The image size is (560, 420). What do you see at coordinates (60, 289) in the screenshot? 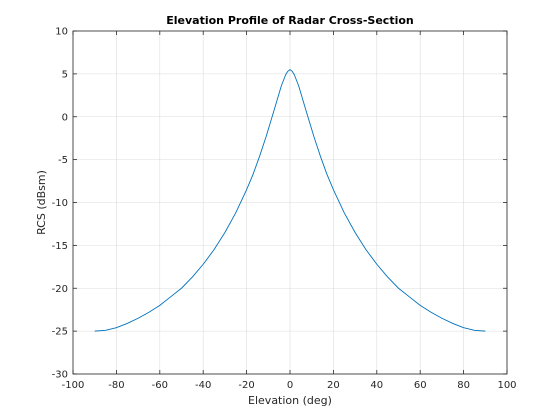
I see `y-tick-label: -20` at bounding box center [60, 289].